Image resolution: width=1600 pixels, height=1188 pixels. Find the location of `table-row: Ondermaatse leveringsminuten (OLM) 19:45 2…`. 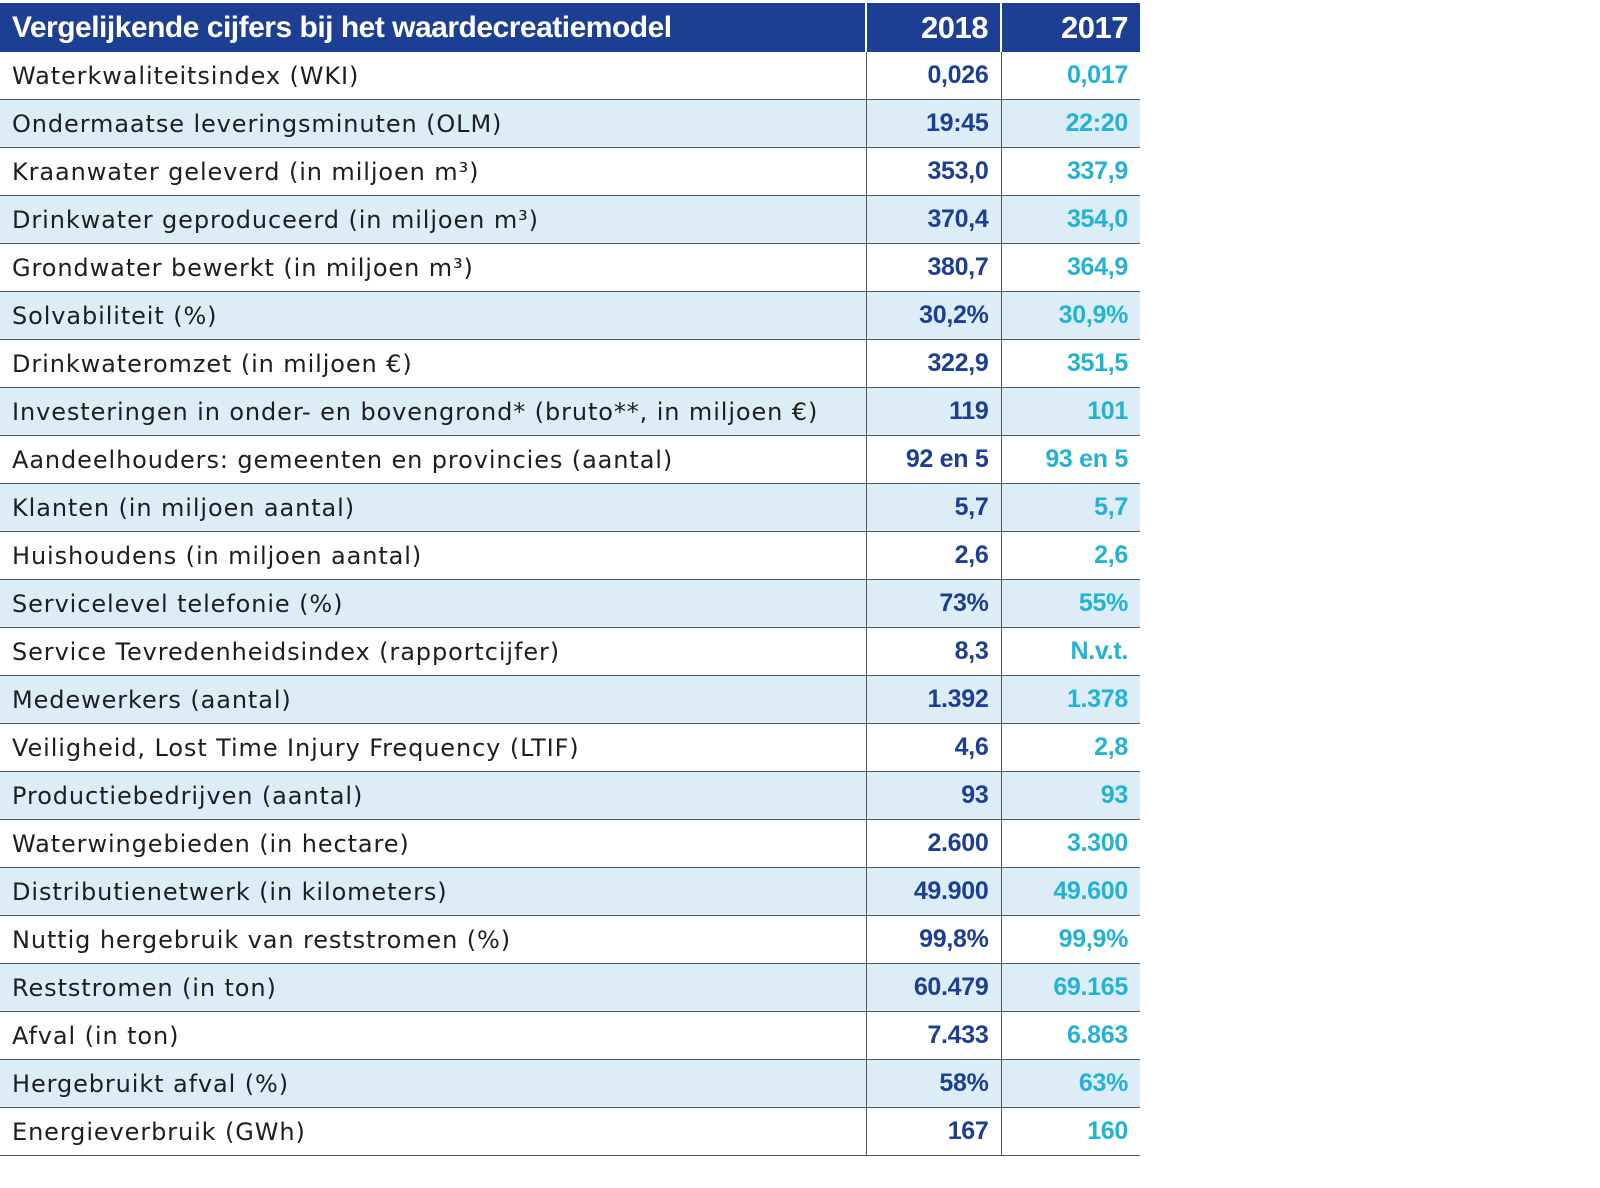

table-row: Ondermaatse leveringsminuten (OLM) 19:45 2… is located at coordinates (570, 123).